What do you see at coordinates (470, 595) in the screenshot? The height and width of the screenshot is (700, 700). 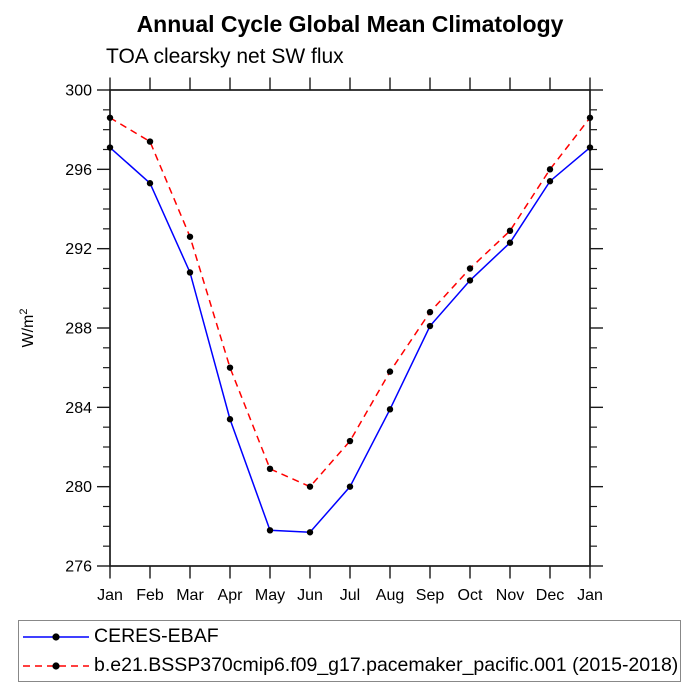 I see `x-axis-tick-label: Oct` at bounding box center [470, 595].